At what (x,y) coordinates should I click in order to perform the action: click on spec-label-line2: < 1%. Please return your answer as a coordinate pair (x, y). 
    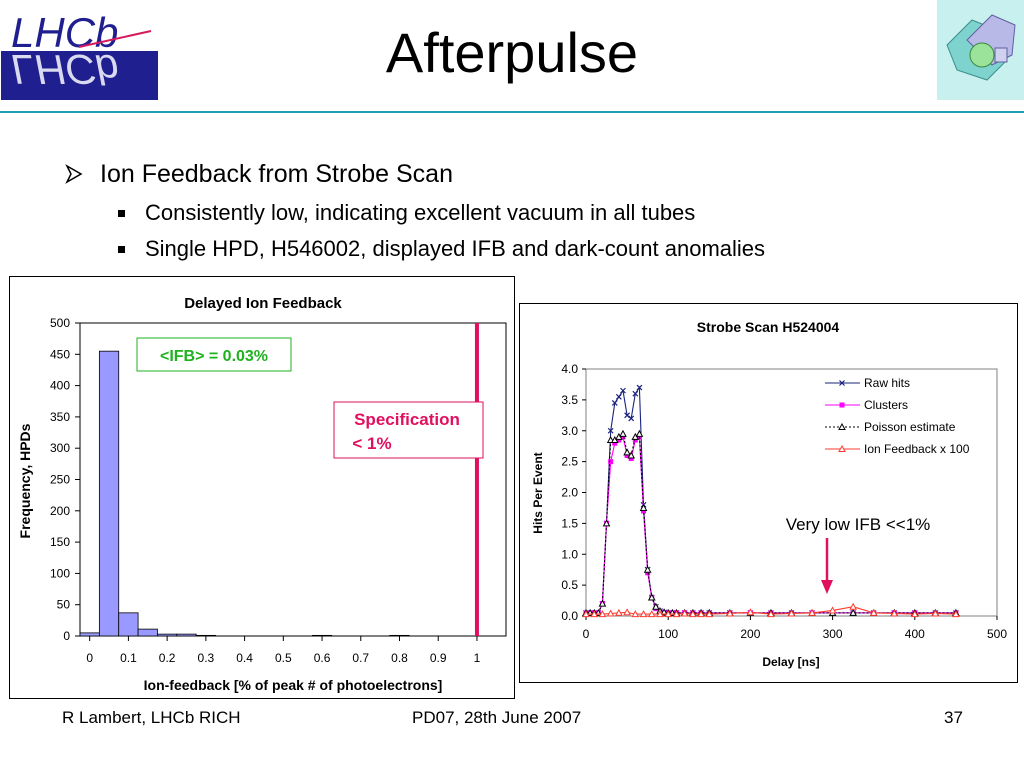
    Looking at the image, I should click on (371, 443).